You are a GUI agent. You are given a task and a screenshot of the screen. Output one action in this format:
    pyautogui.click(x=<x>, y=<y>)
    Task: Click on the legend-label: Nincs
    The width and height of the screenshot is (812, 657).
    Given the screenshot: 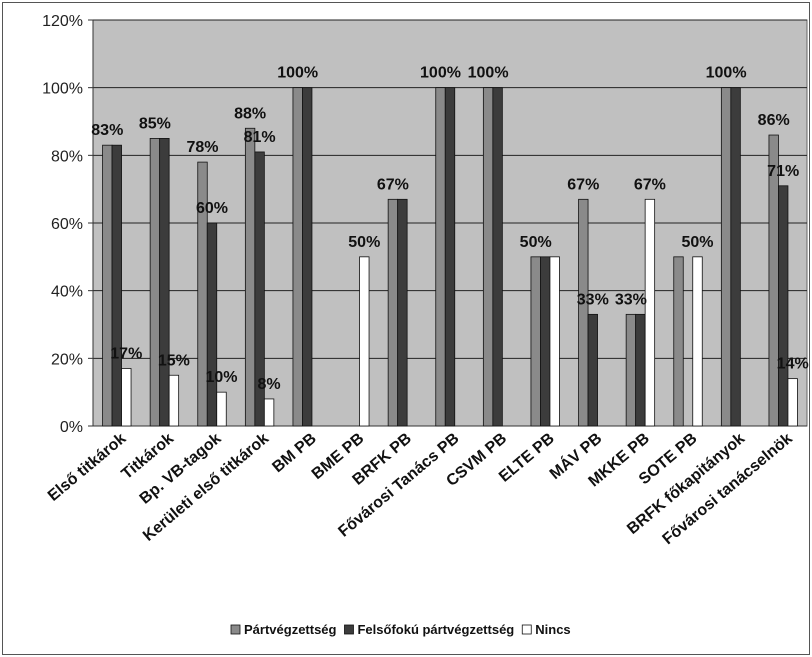 What is the action you would take?
    pyautogui.click(x=552, y=629)
    